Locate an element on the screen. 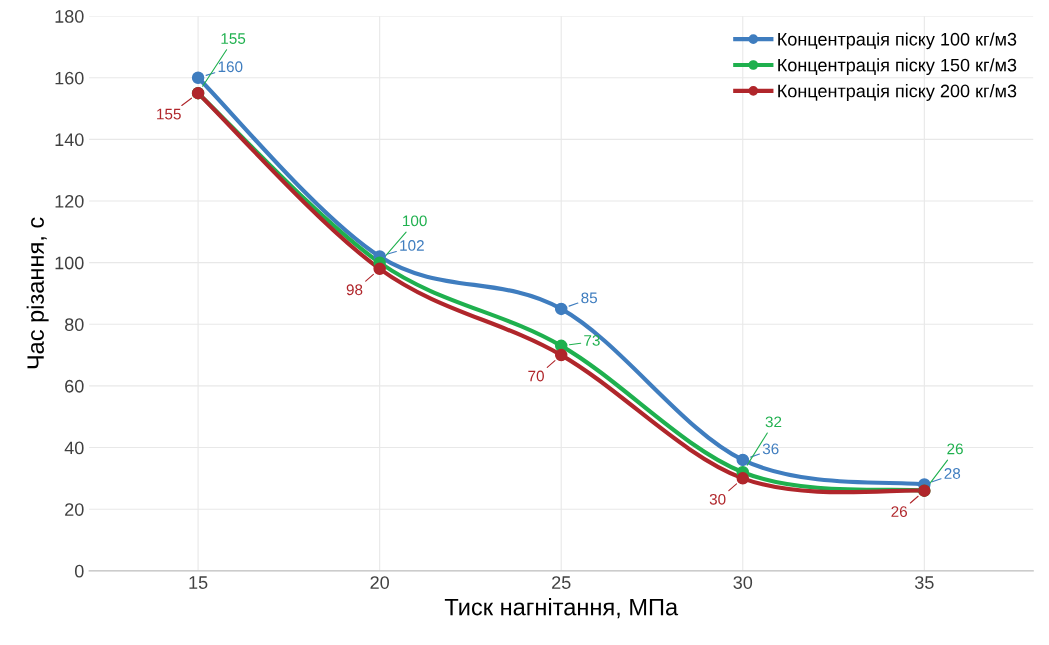 The width and height of the screenshot is (1049, 645). y-tick-label: 140 is located at coordinates (69, 140).